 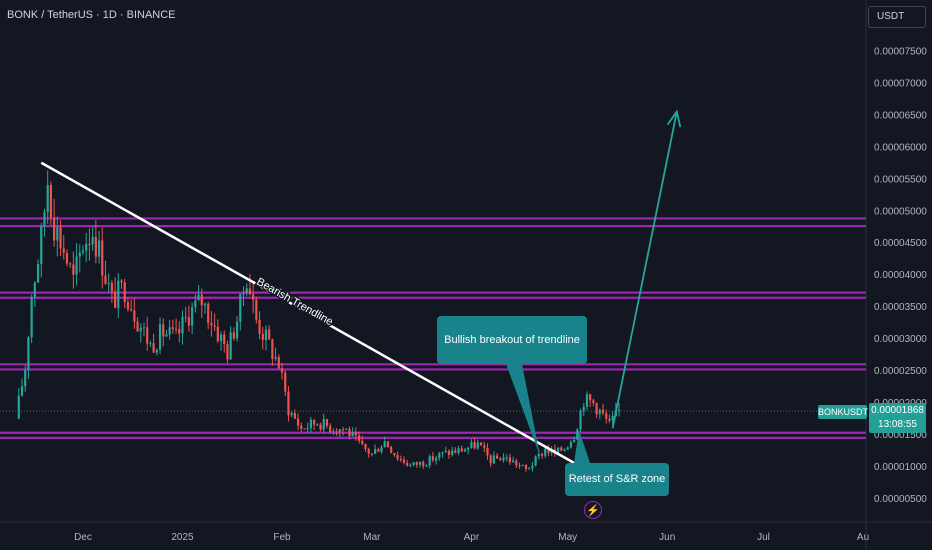 What do you see at coordinates (523, 410) in the screenshot?
I see `breakout-callout-pointer` at bounding box center [523, 410].